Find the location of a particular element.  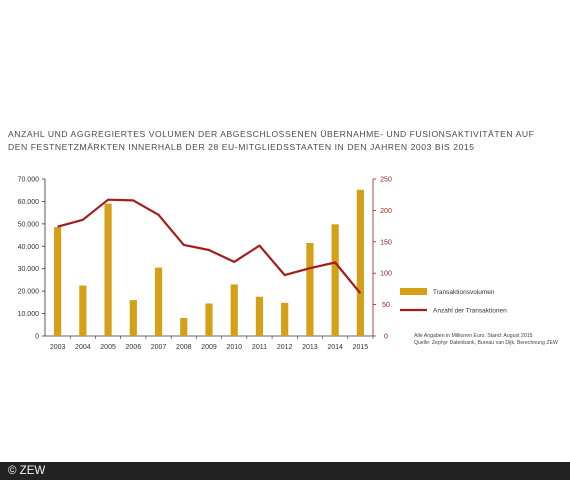

x-tick-label: 2008 is located at coordinates (184, 347).